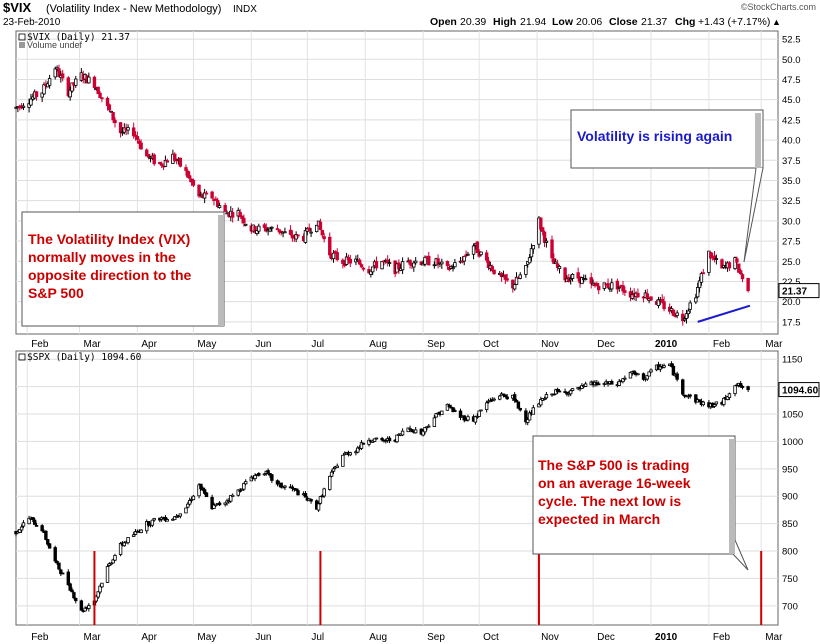 The image size is (820, 644). Describe the element at coordinates (32, 22) in the screenshot. I see `date-label: 23-Feb-2010` at that location.